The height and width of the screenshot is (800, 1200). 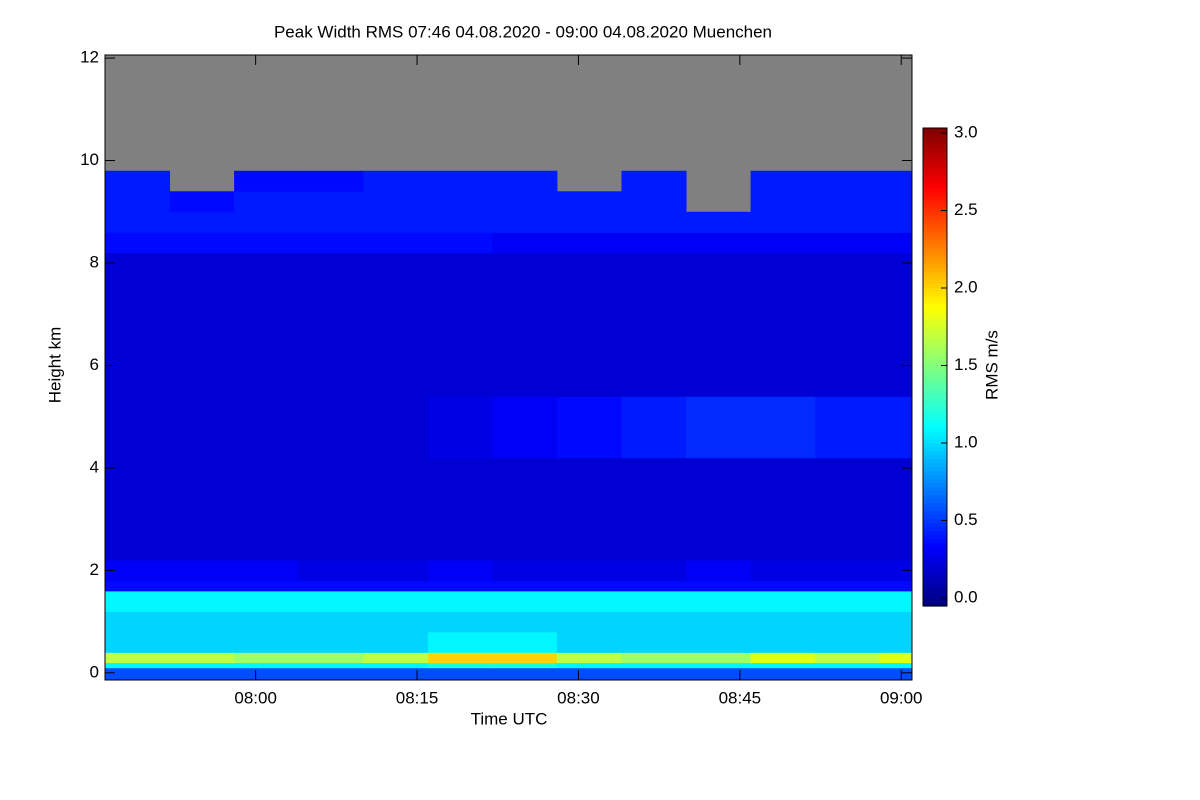 What do you see at coordinates (255, 697) in the screenshot?
I see `x-tick-label: 08:00` at bounding box center [255, 697].